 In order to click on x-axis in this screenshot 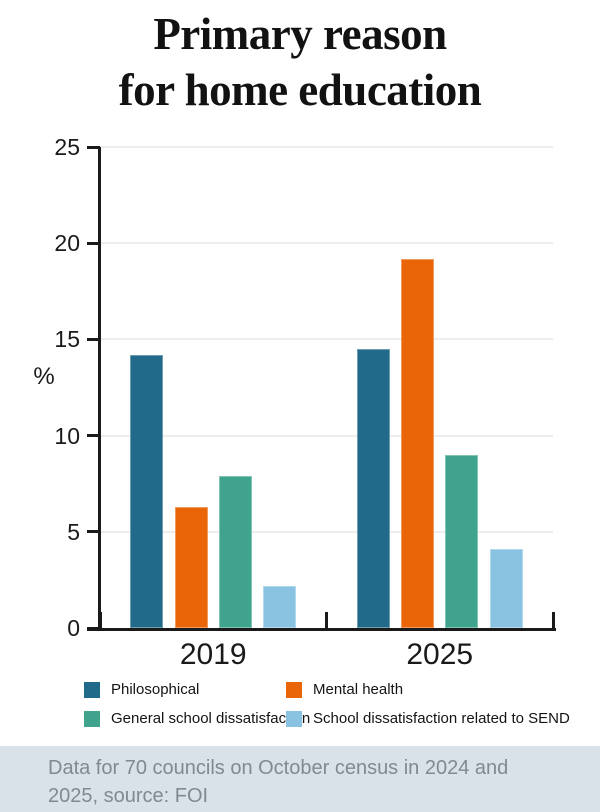, I will do `click(321, 629)`.